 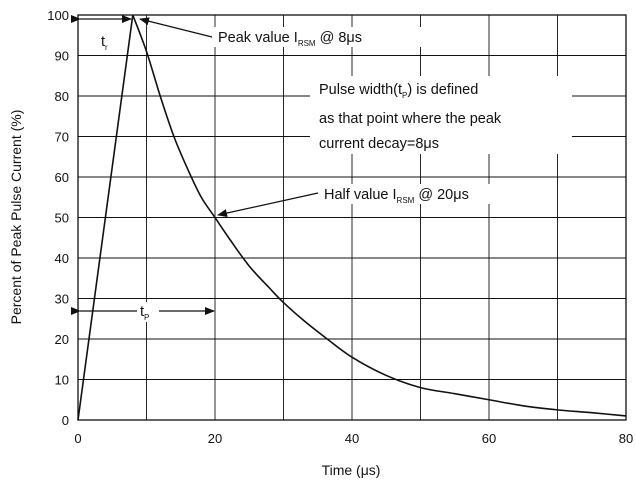 I want to click on peak-label-bg, so click(x=320, y=37).